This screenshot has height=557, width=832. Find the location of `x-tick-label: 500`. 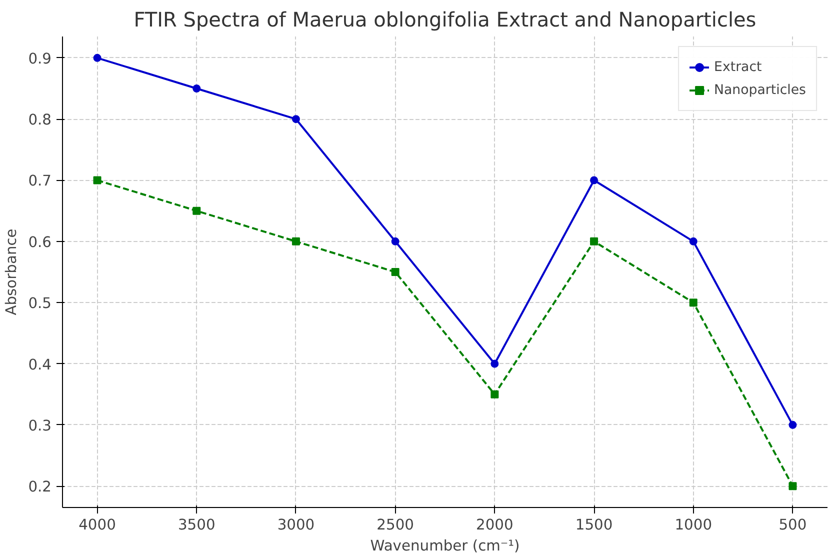

x-tick-label: 500 is located at coordinates (792, 525).